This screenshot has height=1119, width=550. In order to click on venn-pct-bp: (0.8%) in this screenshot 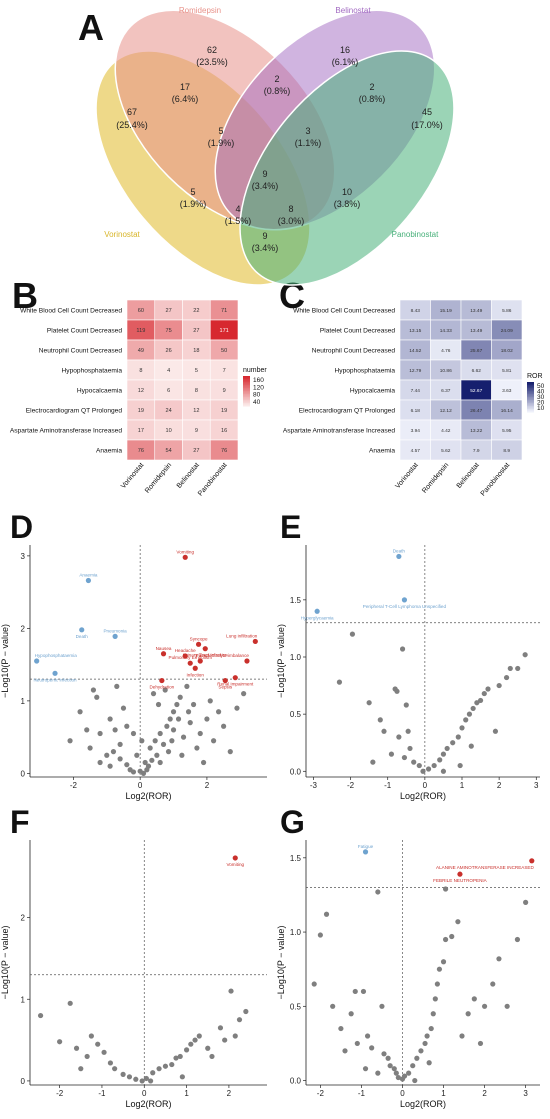, I will do `click(372, 99)`.